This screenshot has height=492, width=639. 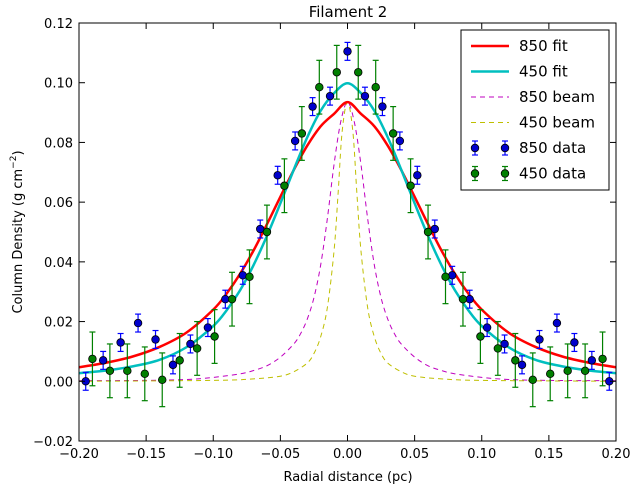 I want to click on y-tick-label: 0.02, so click(x=58, y=323).